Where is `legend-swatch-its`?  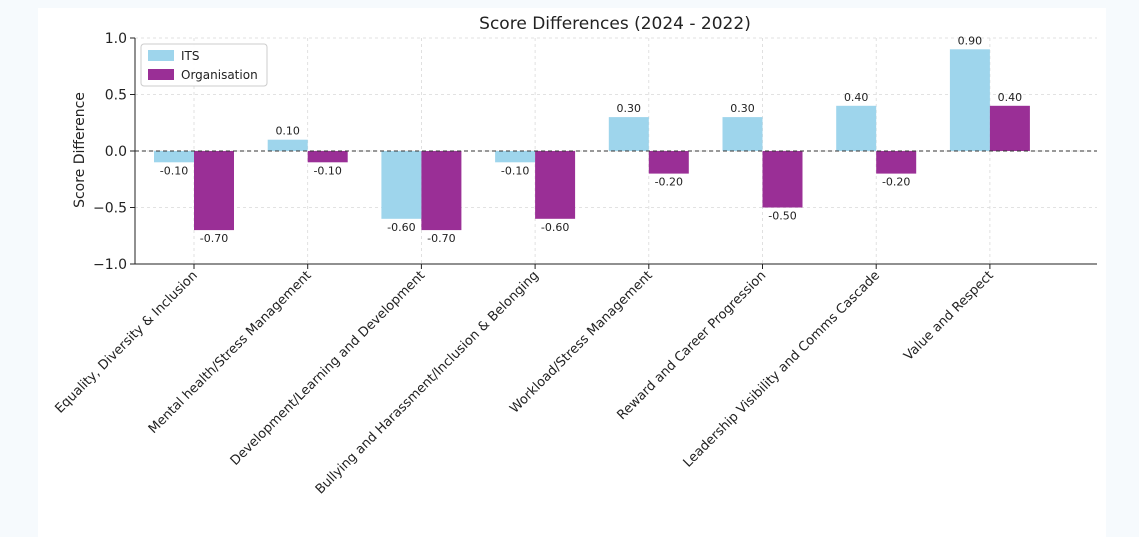 legend-swatch-its is located at coordinates (161, 55).